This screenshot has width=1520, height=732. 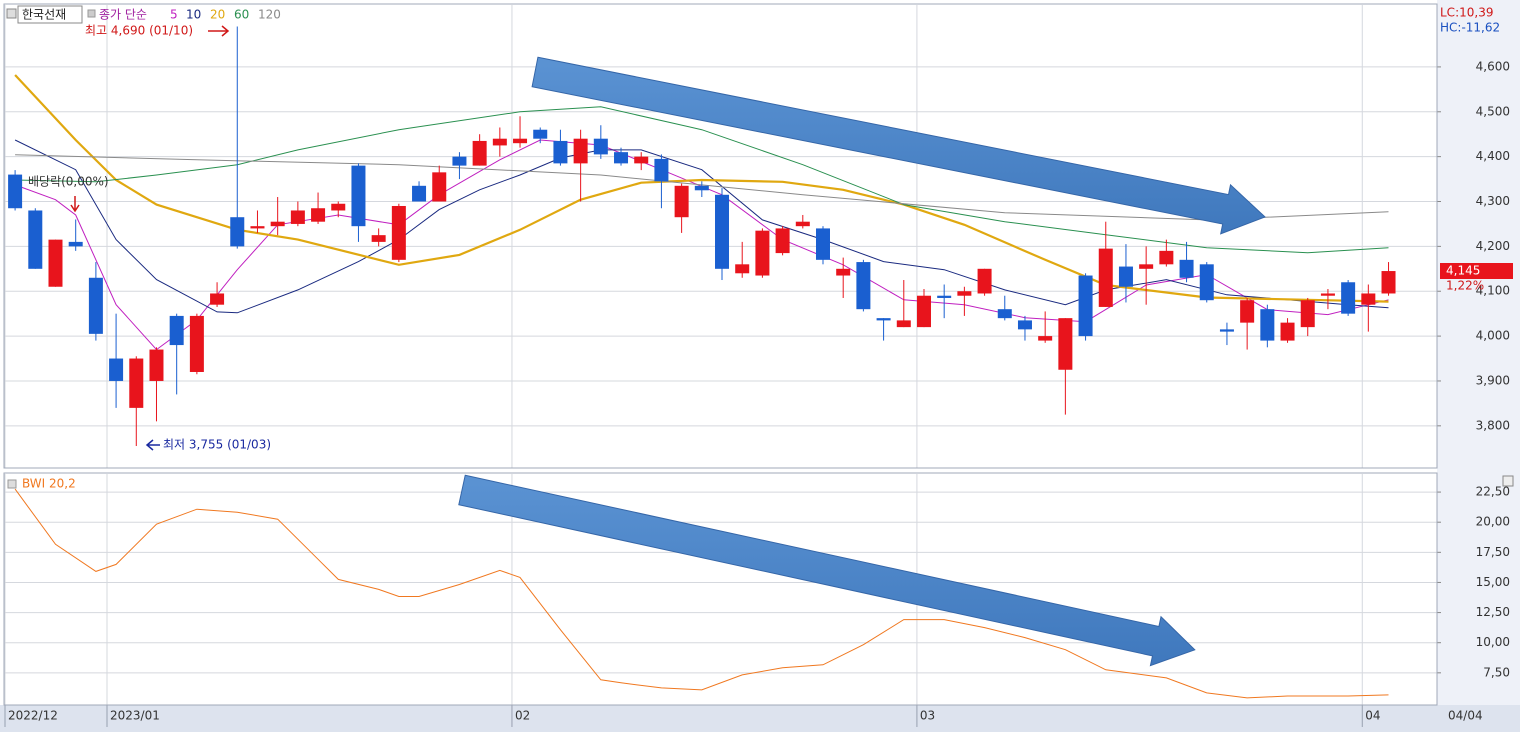 I want to click on x-tick-label: 2023/01, so click(x=135, y=716).